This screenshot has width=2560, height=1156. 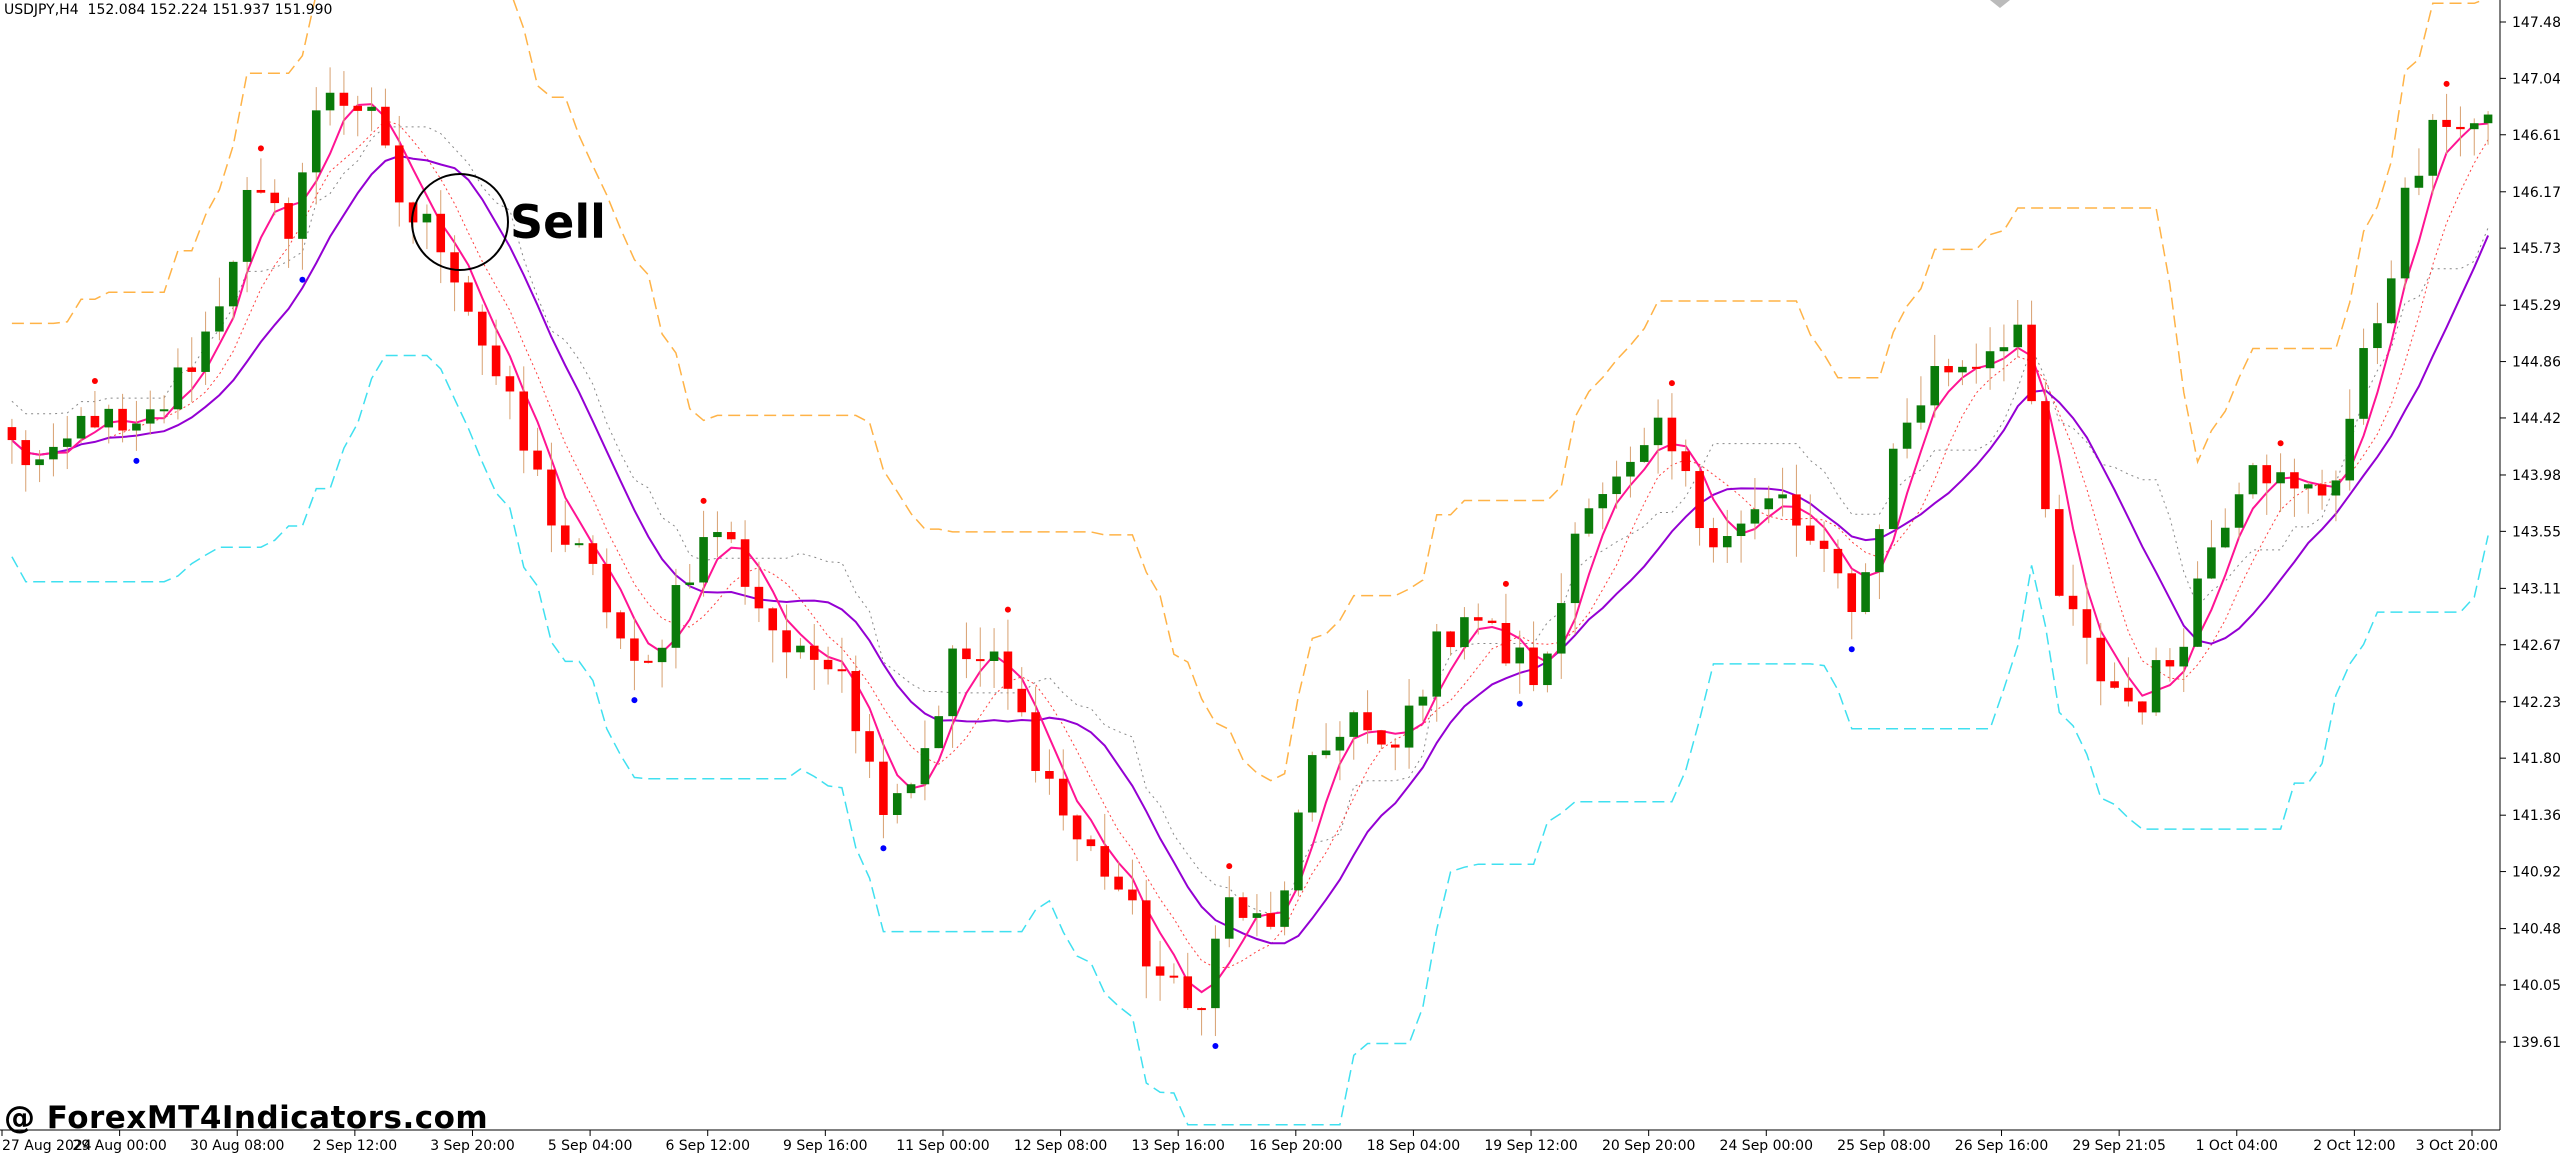 What do you see at coordinates (2001, 1146) in the screenshot?
I see `x-tick-label: 26 Sep 16:00` at bounding box center [2001, 1146].